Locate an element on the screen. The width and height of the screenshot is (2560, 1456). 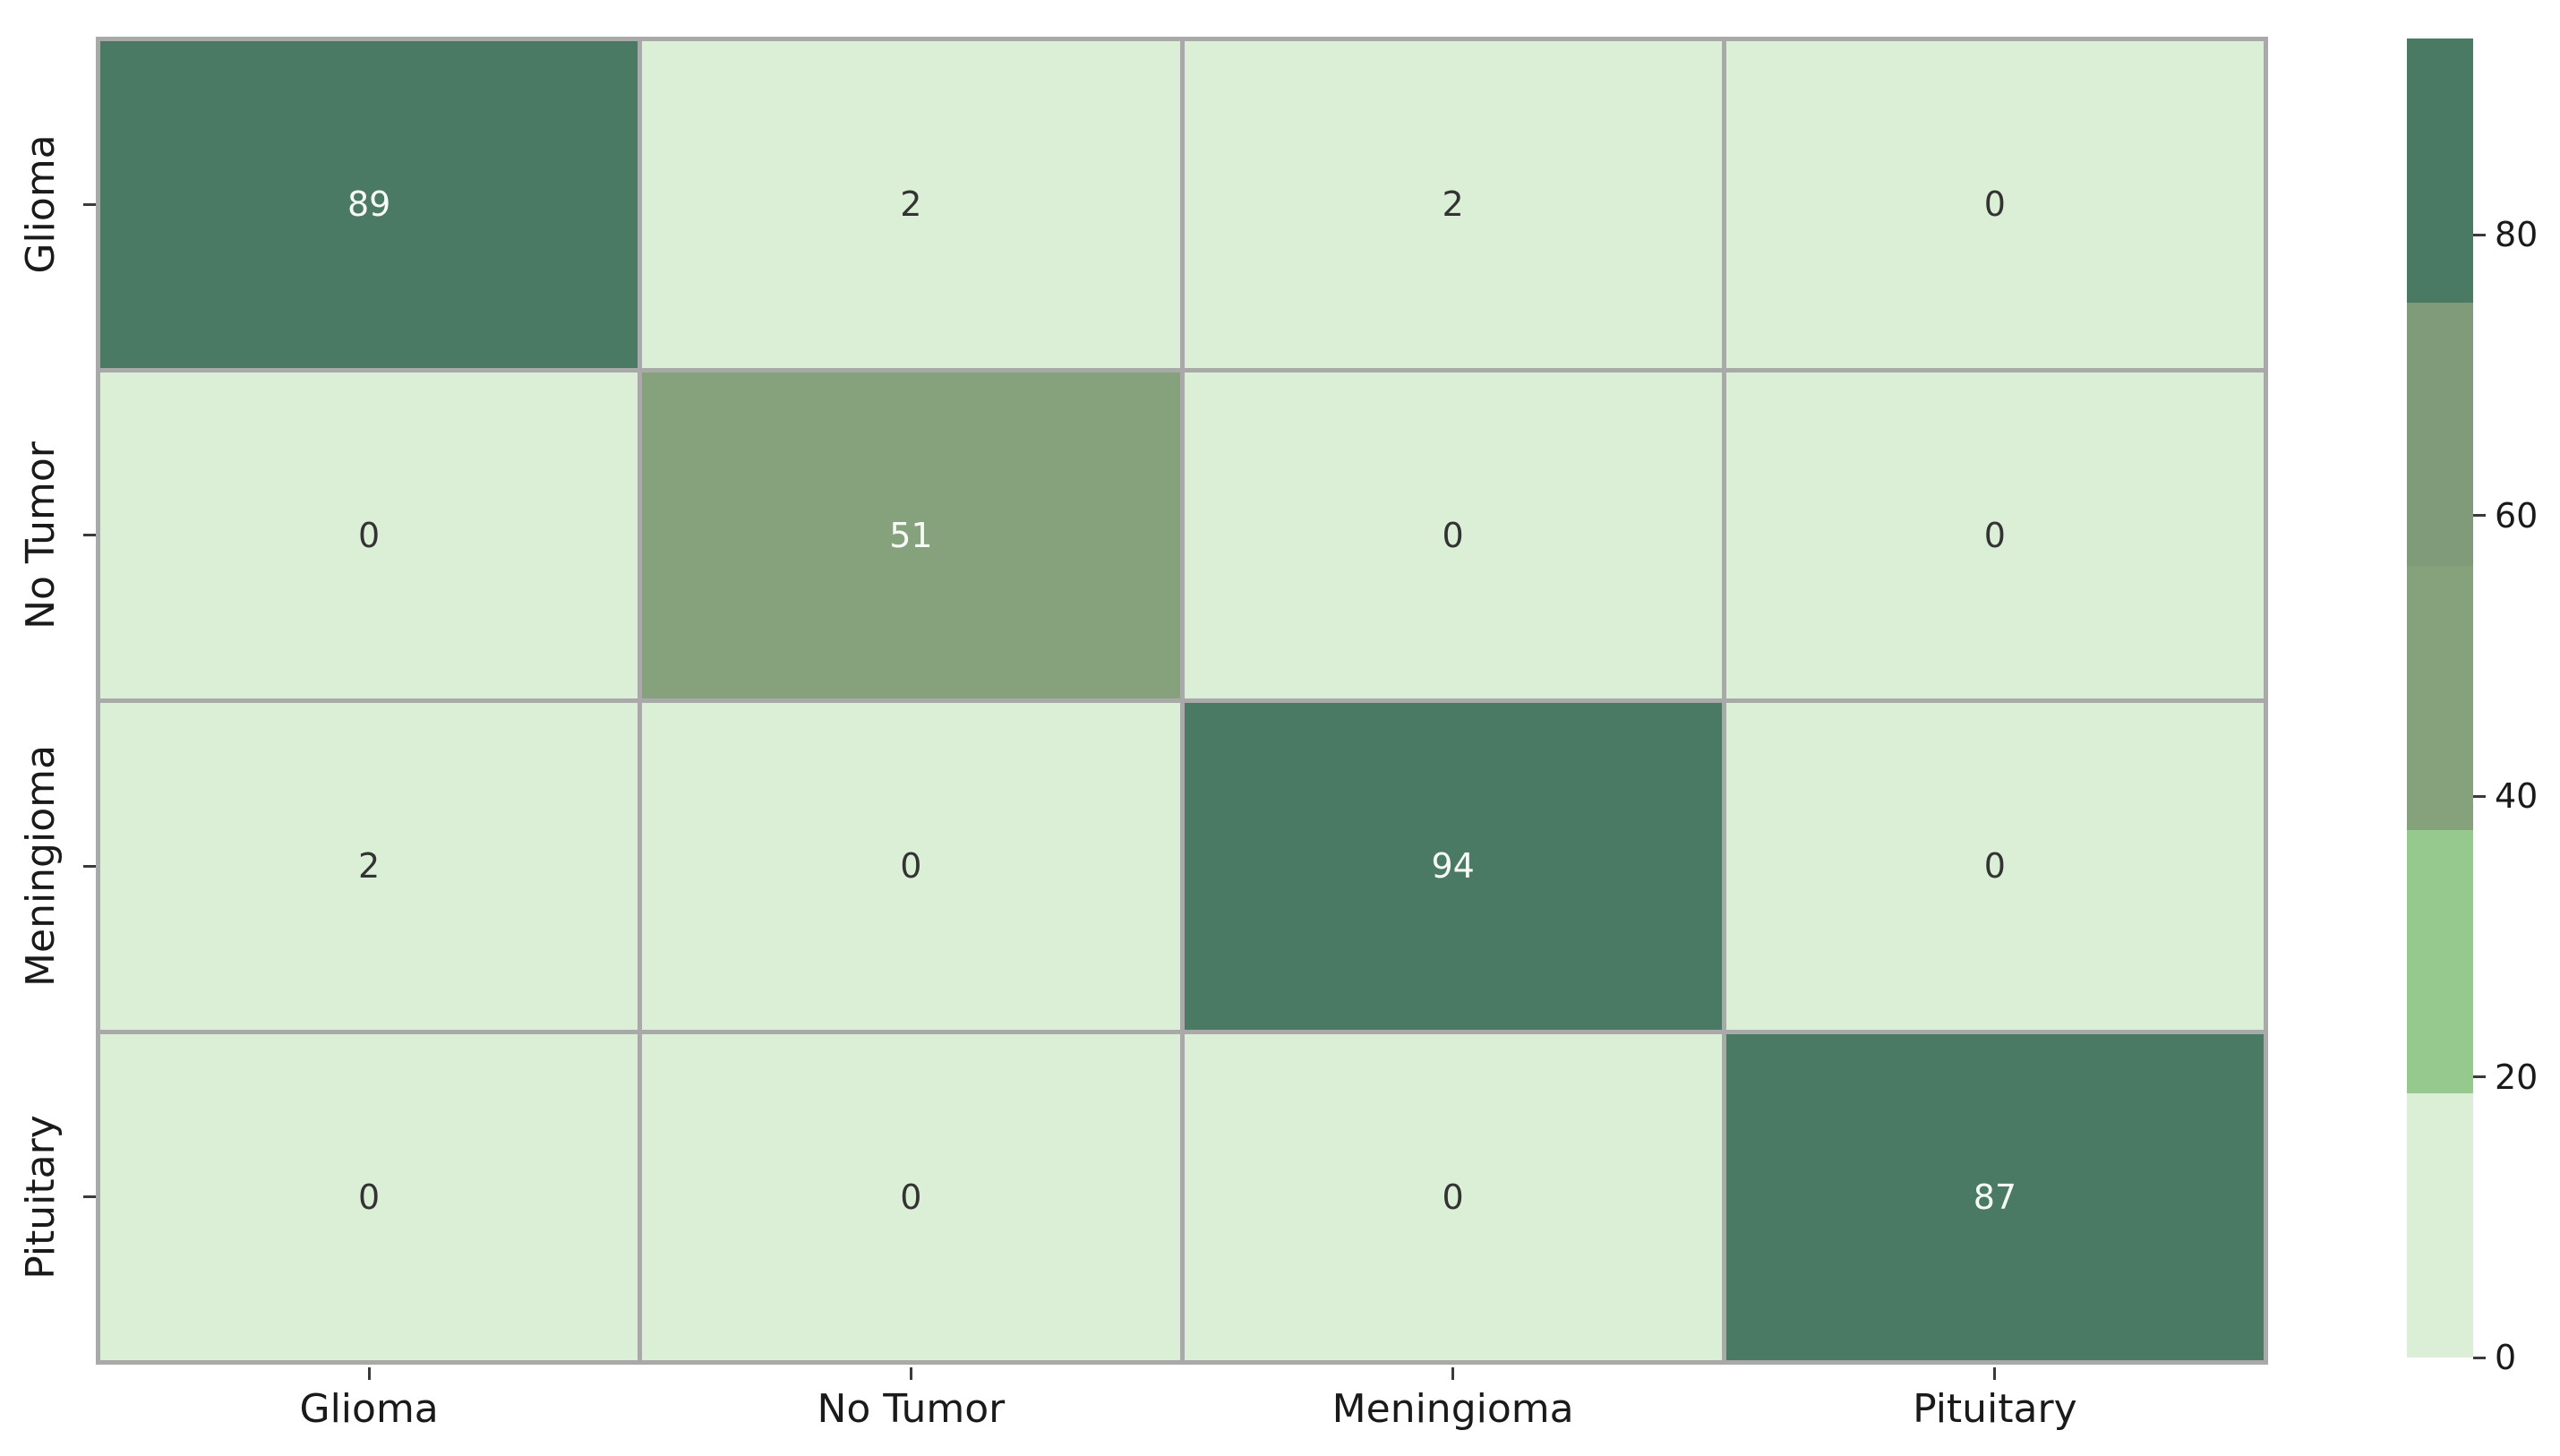
heatmap-cell: 94 is located at coordinates (1453, 866).